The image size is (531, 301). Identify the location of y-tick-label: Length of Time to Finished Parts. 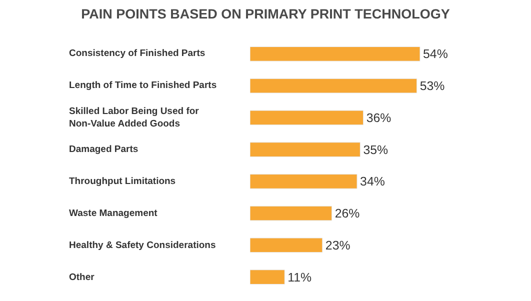
(143, 85).